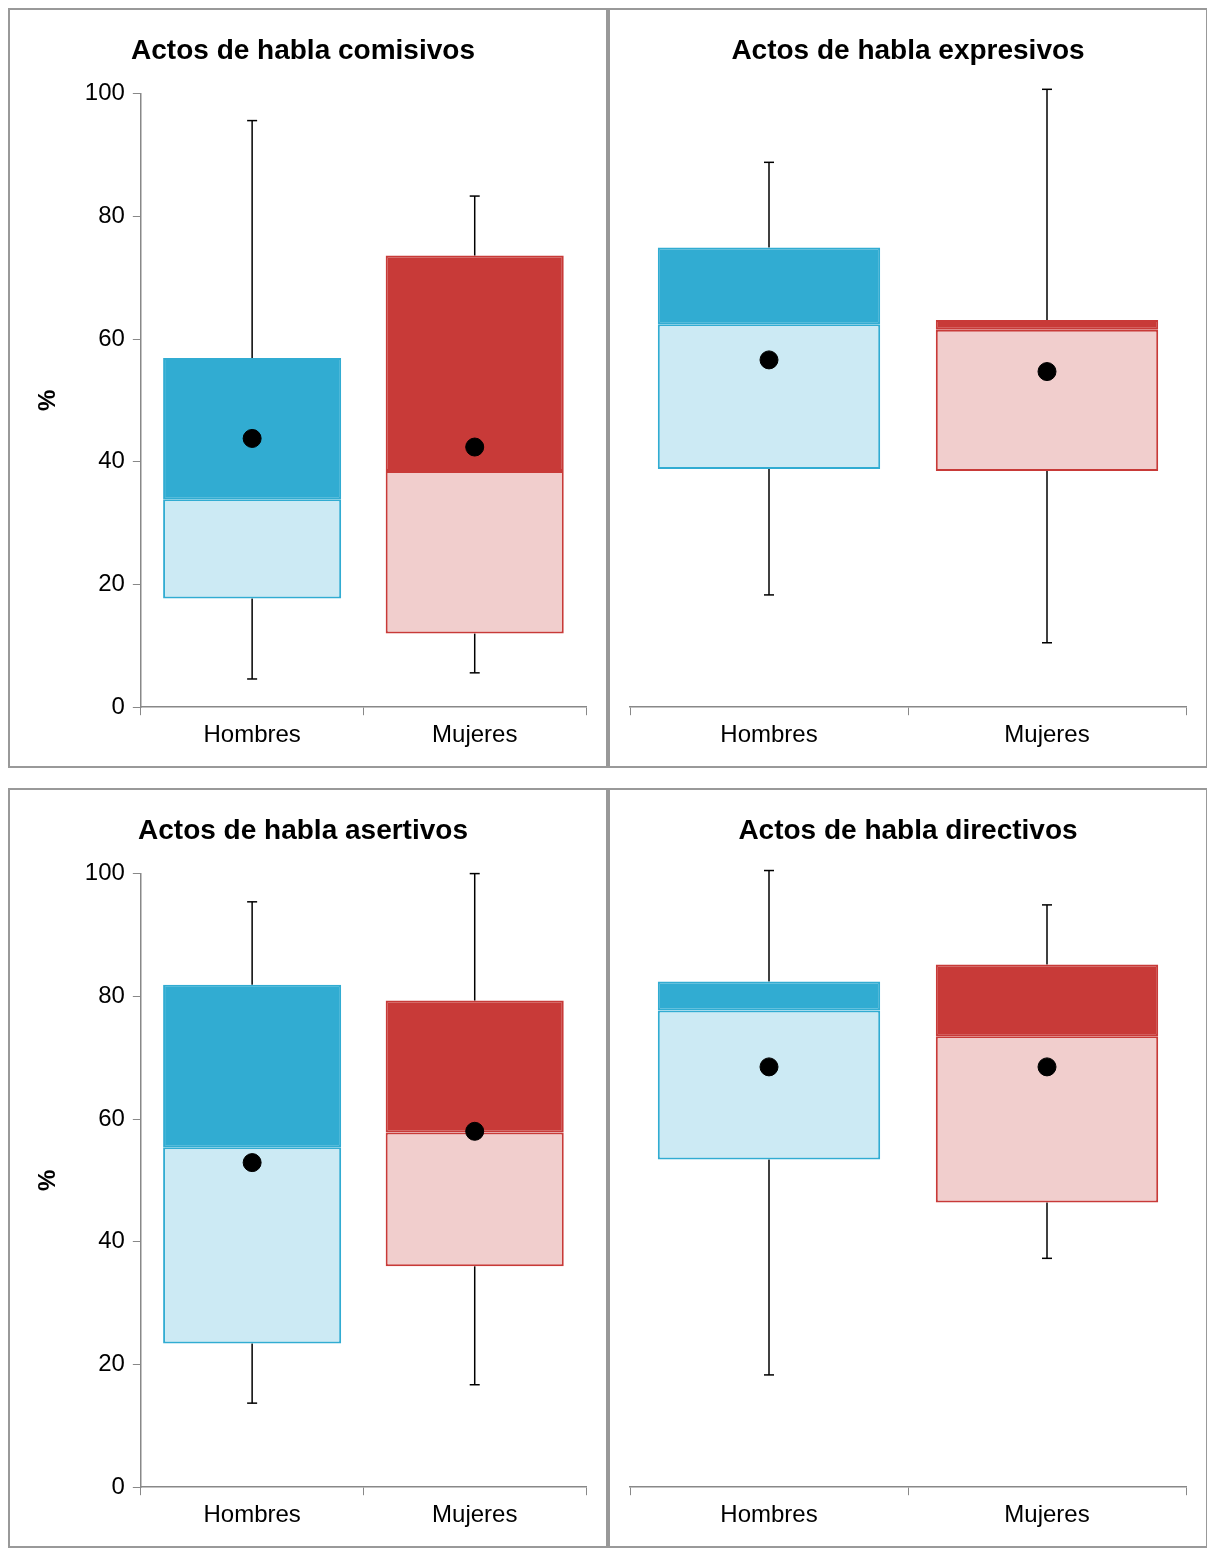 The image size is (1207, 1551). Describe the element at coordinates (908, 829) in the screenshot. I see `chart-title: Actos de habla directivos` at that location.